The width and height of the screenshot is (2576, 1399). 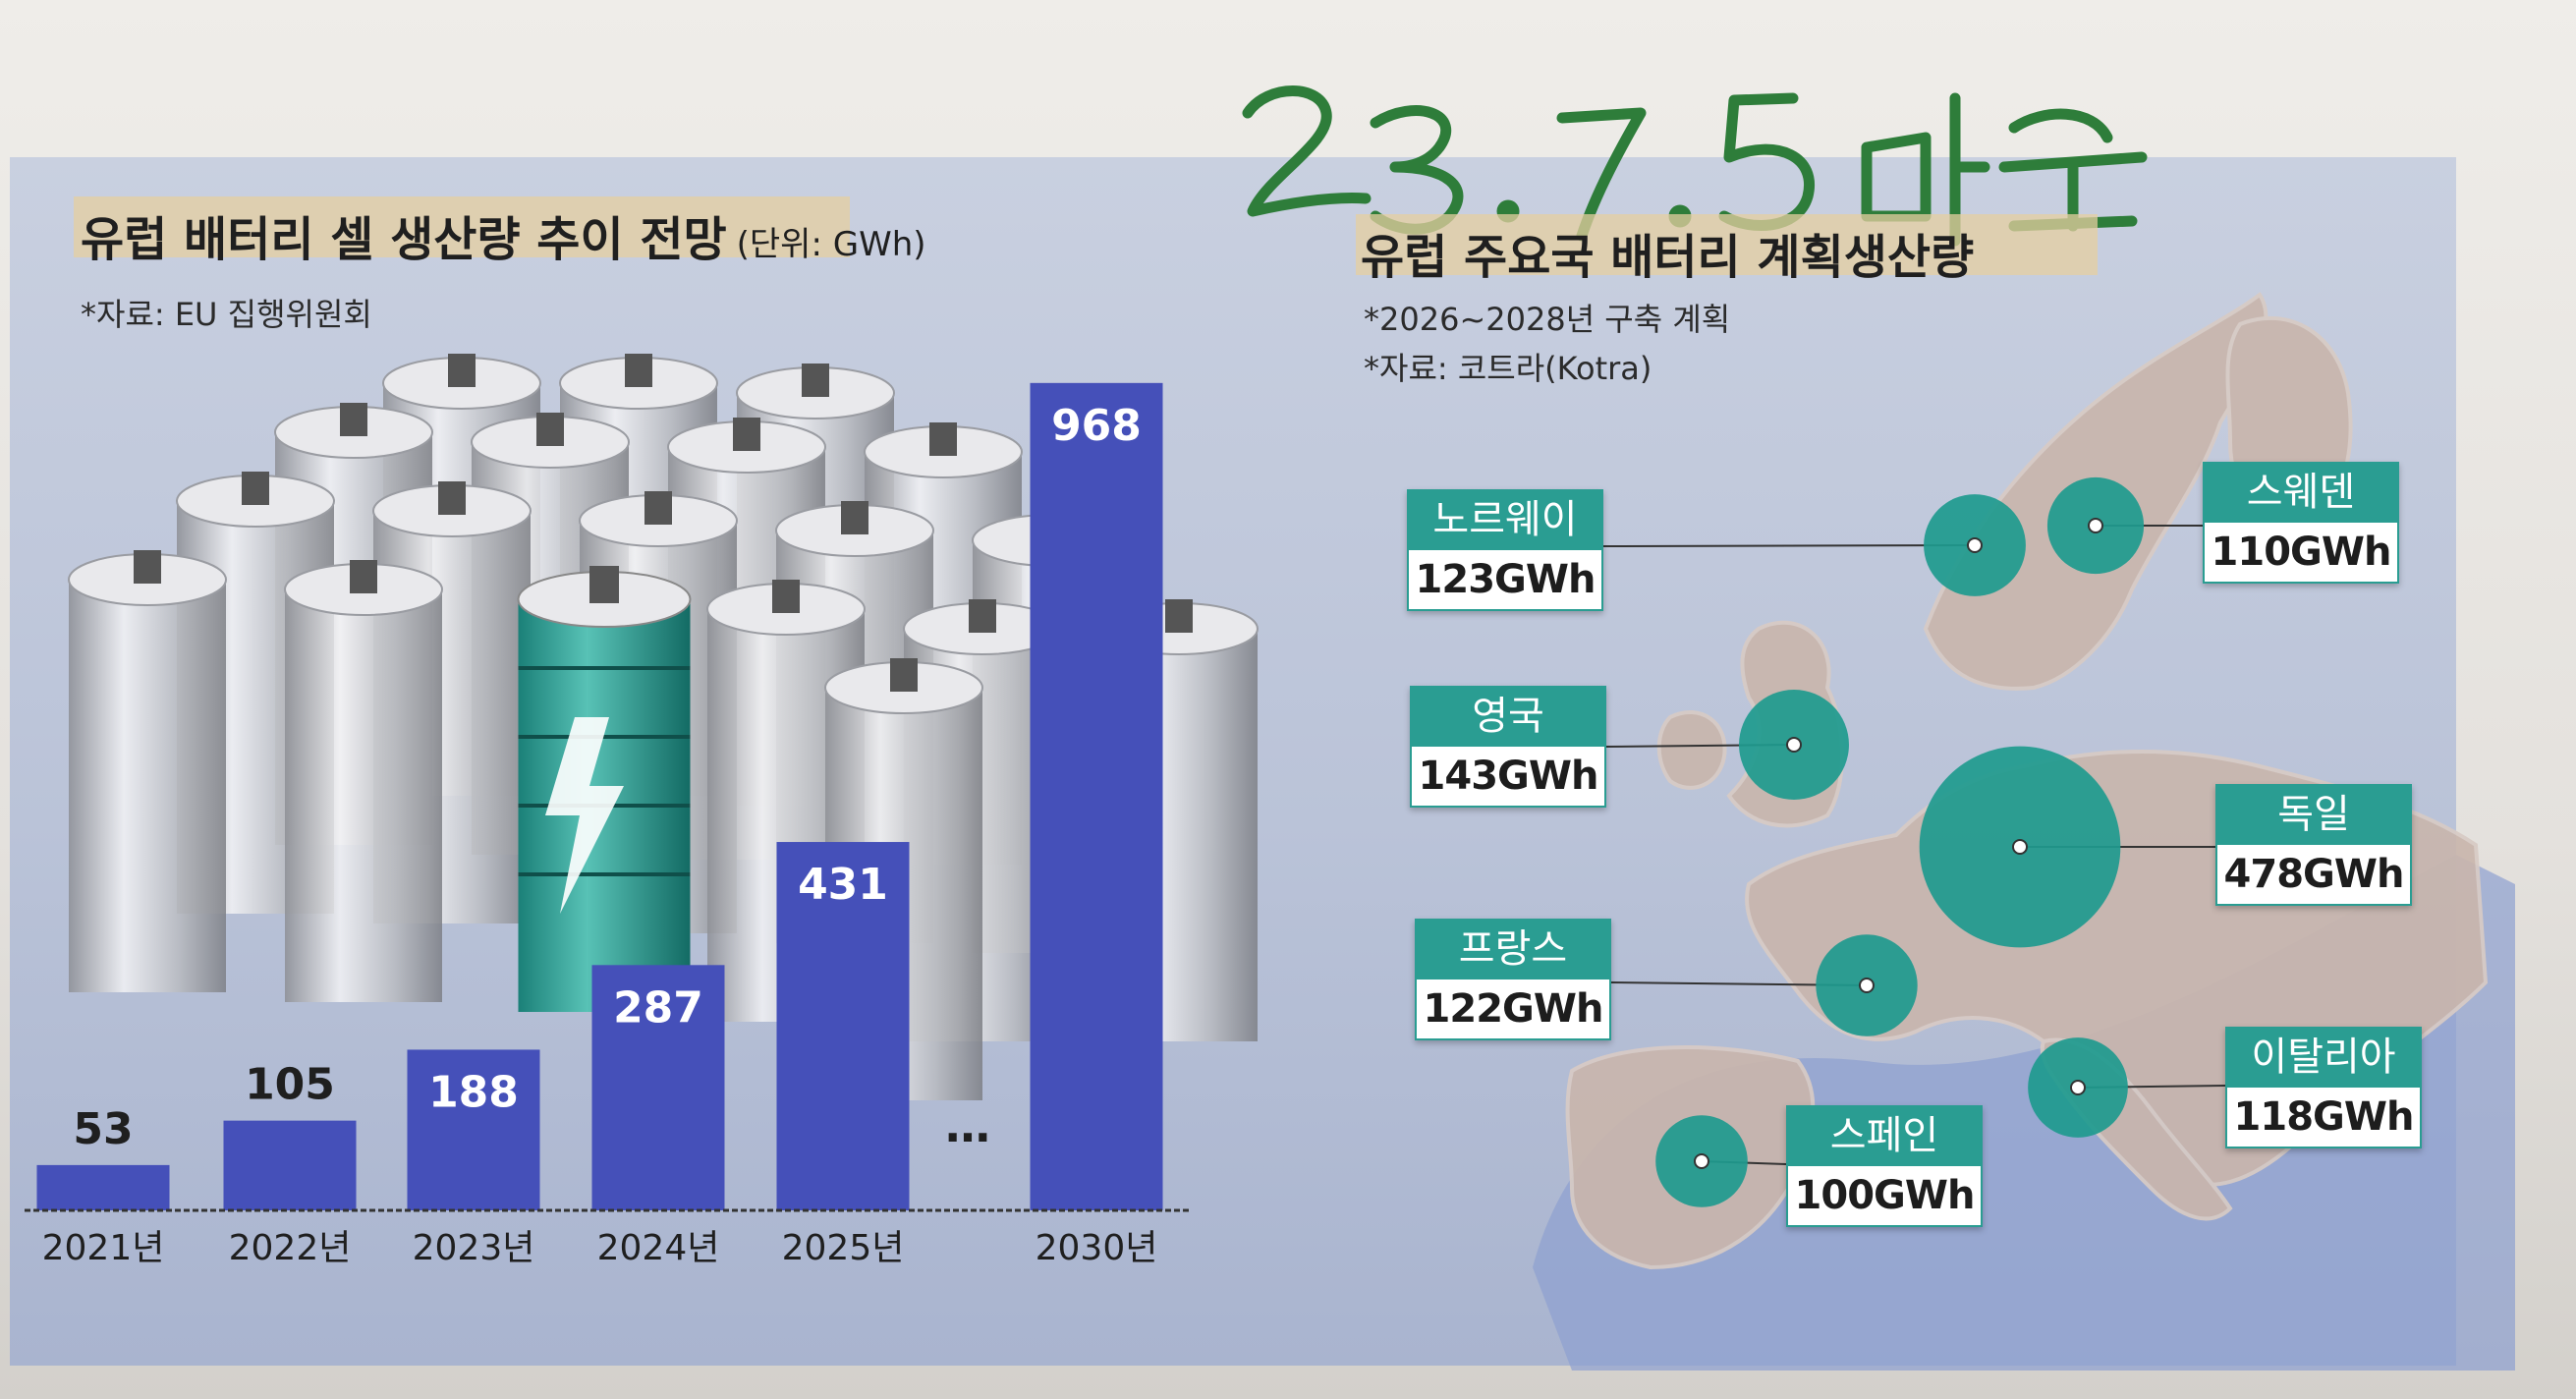 I want to click on country-value: 100GWh, so click(x=1884, y=1196).